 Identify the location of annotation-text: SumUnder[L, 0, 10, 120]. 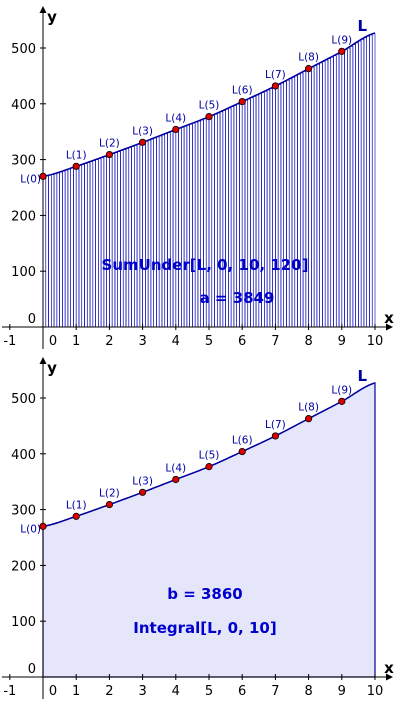
(205, 265).